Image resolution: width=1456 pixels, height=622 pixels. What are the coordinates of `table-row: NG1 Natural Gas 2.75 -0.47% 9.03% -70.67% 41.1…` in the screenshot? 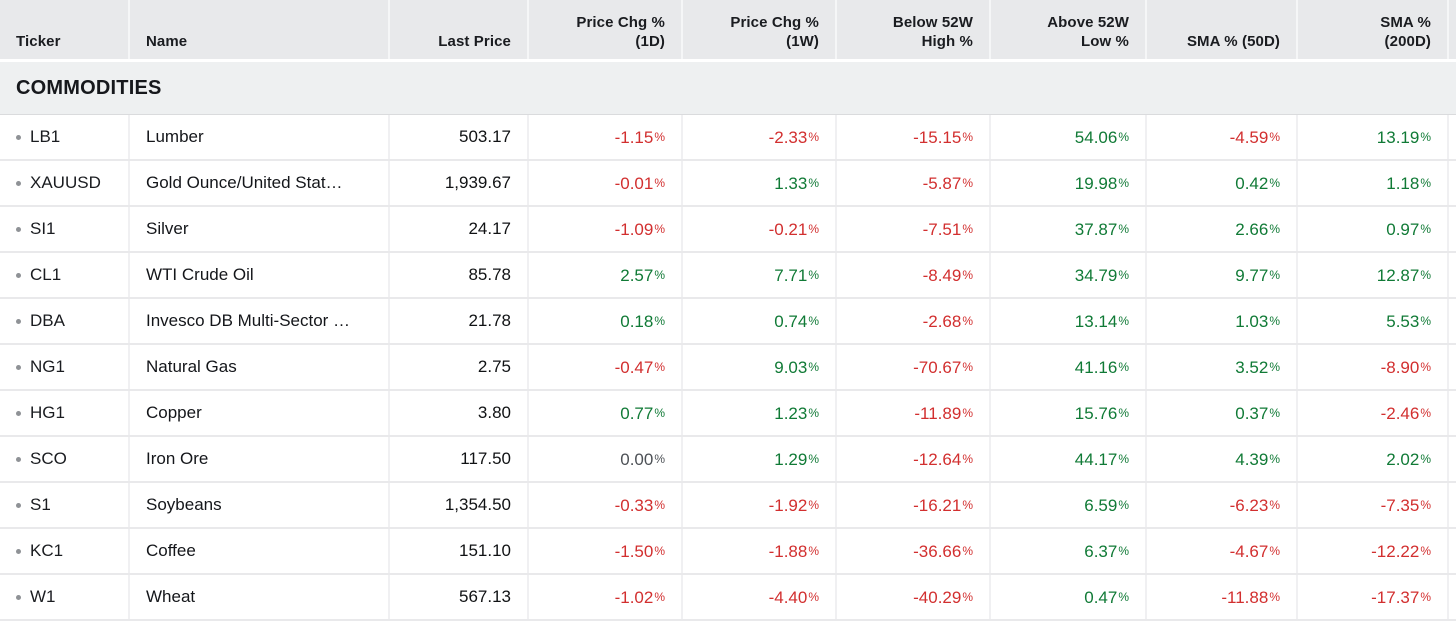 It's located at (728, 368).